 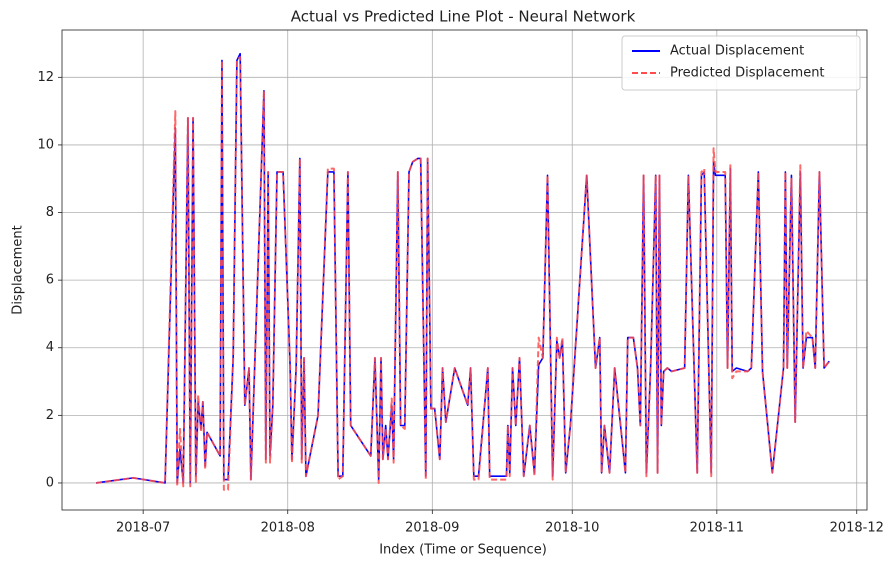 I want to click on x-tick-label: 2018-08, so click(x=288, y=528).